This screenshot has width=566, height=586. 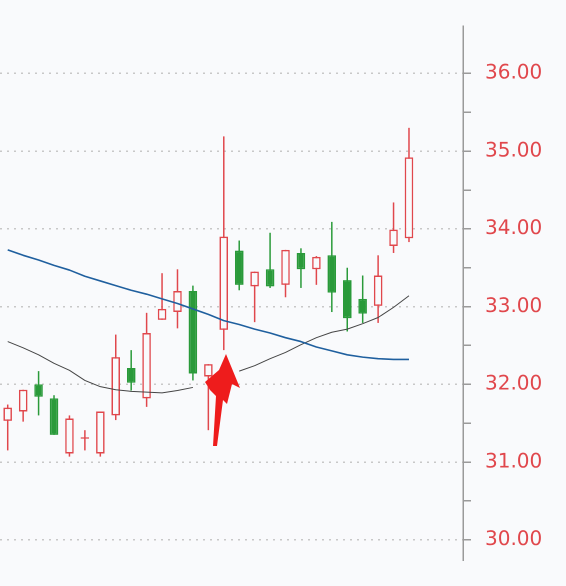 I want to click on y-tick-label: 32.00, so click(x=513, y=382).